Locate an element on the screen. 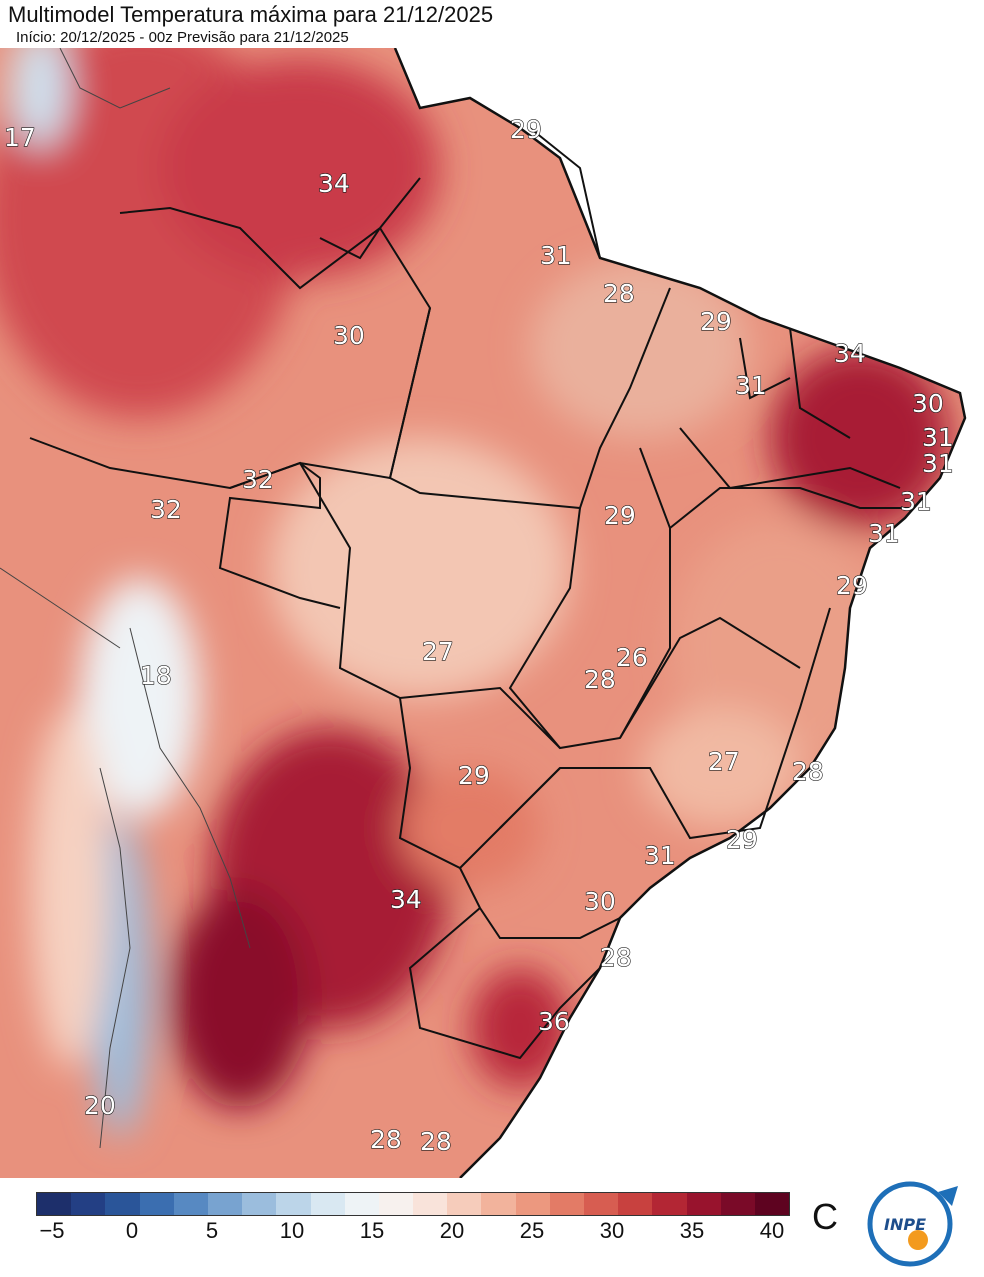  inpe-logo: INPE is located at coordinates (918, 1222).